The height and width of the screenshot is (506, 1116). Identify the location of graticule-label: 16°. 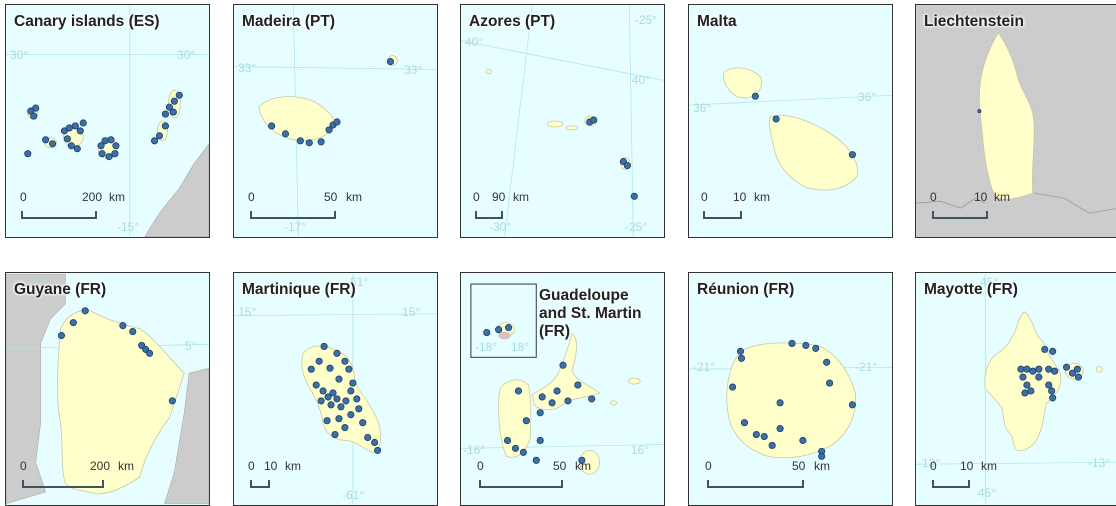
(640, 450).